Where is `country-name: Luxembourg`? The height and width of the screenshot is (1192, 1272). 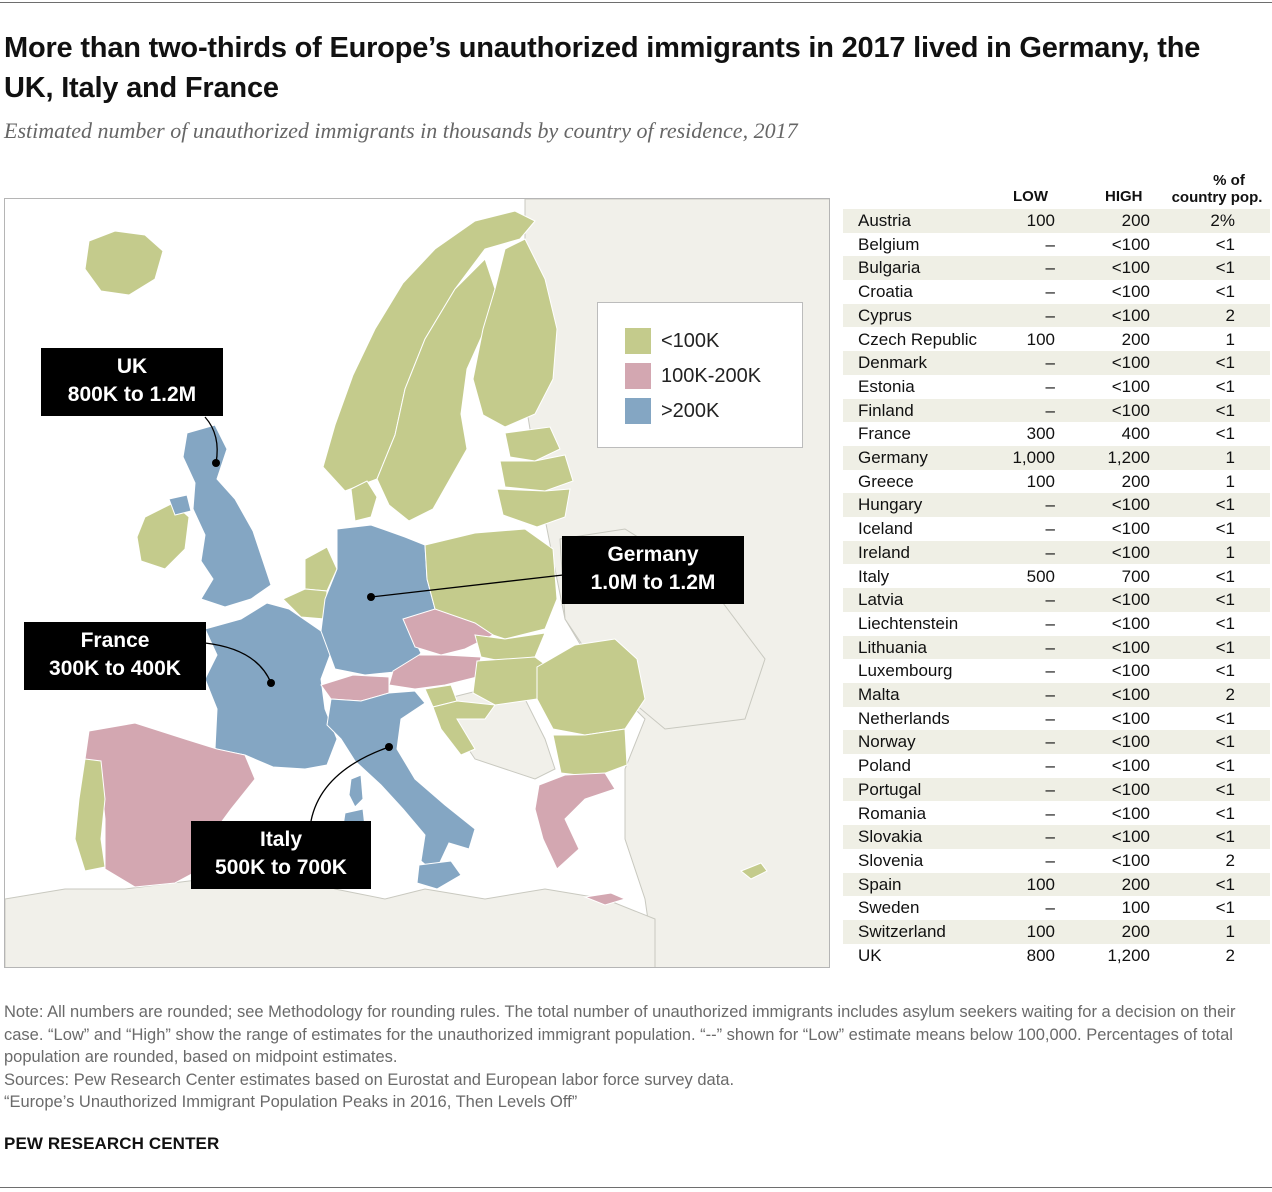
country-name: Luxembourg is located at coordinates (905, 671).